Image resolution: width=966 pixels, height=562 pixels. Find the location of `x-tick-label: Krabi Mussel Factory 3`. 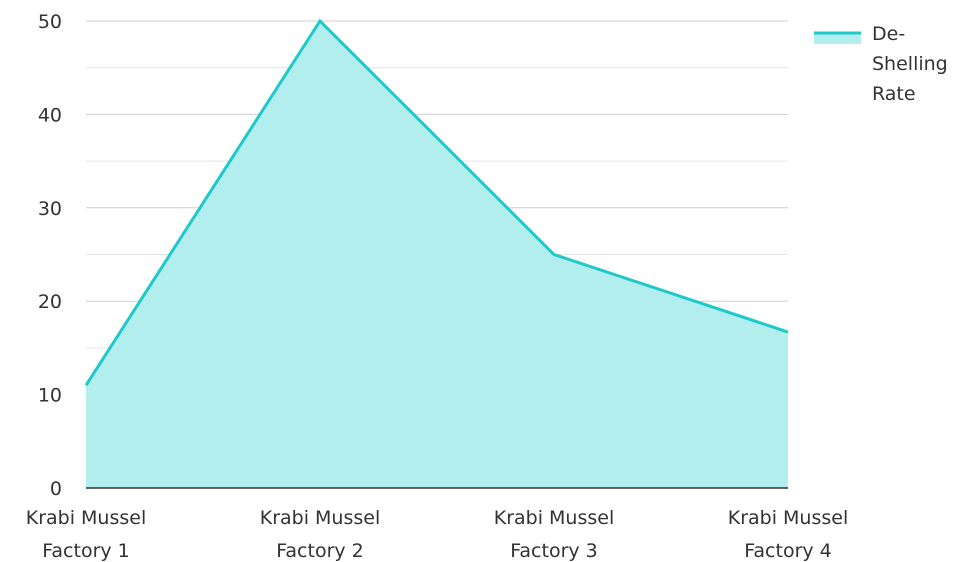

x-tick-label: Krabi Mussel Factory 3 is located at coordinates (554, 534).